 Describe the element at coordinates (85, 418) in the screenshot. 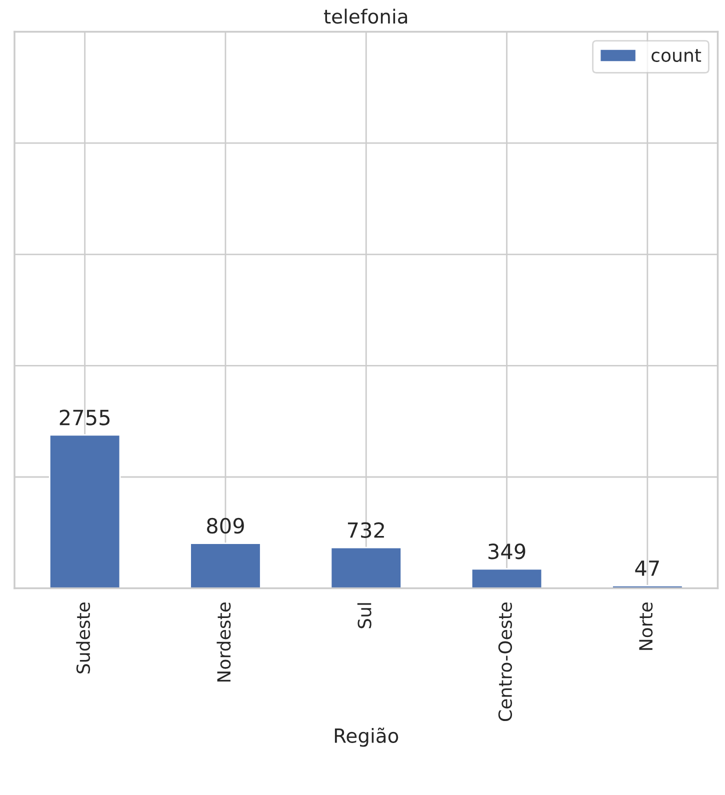

I see `data-label: 2755` at that location.